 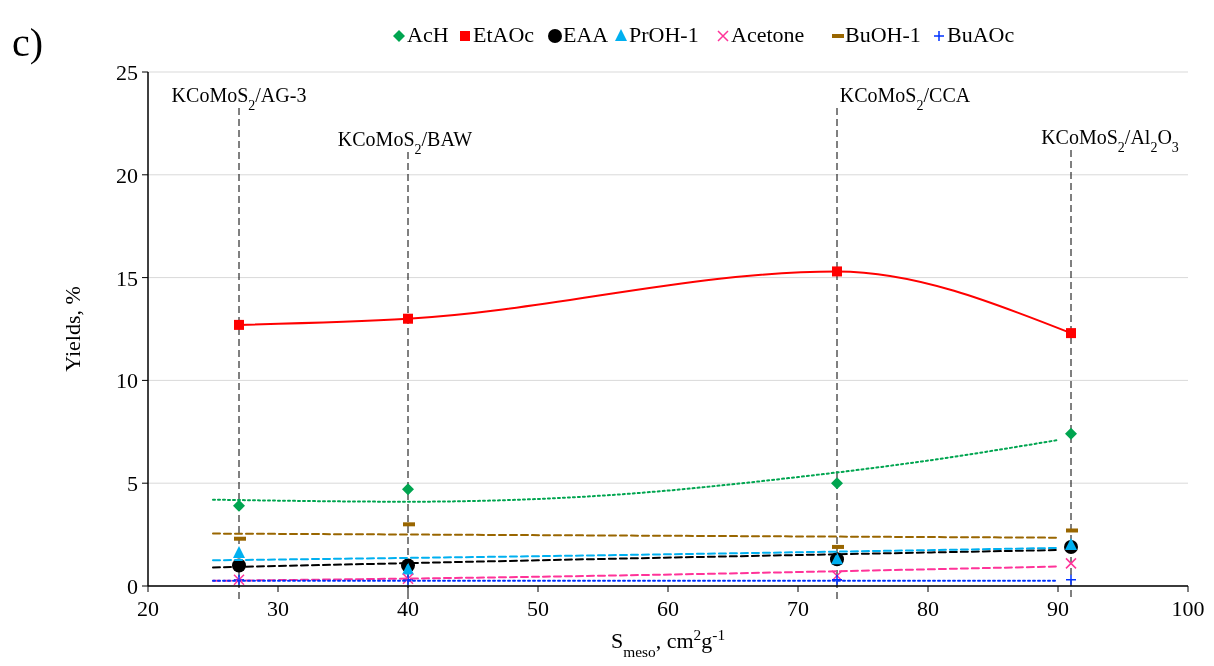 I want to click on x-tick-label: 60, so click(x=668, y=608).